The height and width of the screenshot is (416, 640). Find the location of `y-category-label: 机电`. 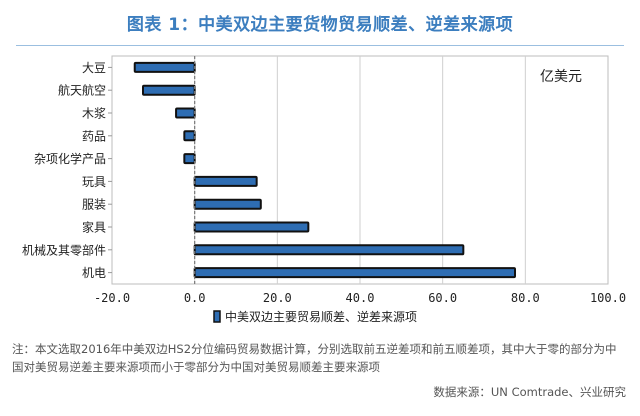

y-category-label: 机电 is located at coordinates (94, 273).